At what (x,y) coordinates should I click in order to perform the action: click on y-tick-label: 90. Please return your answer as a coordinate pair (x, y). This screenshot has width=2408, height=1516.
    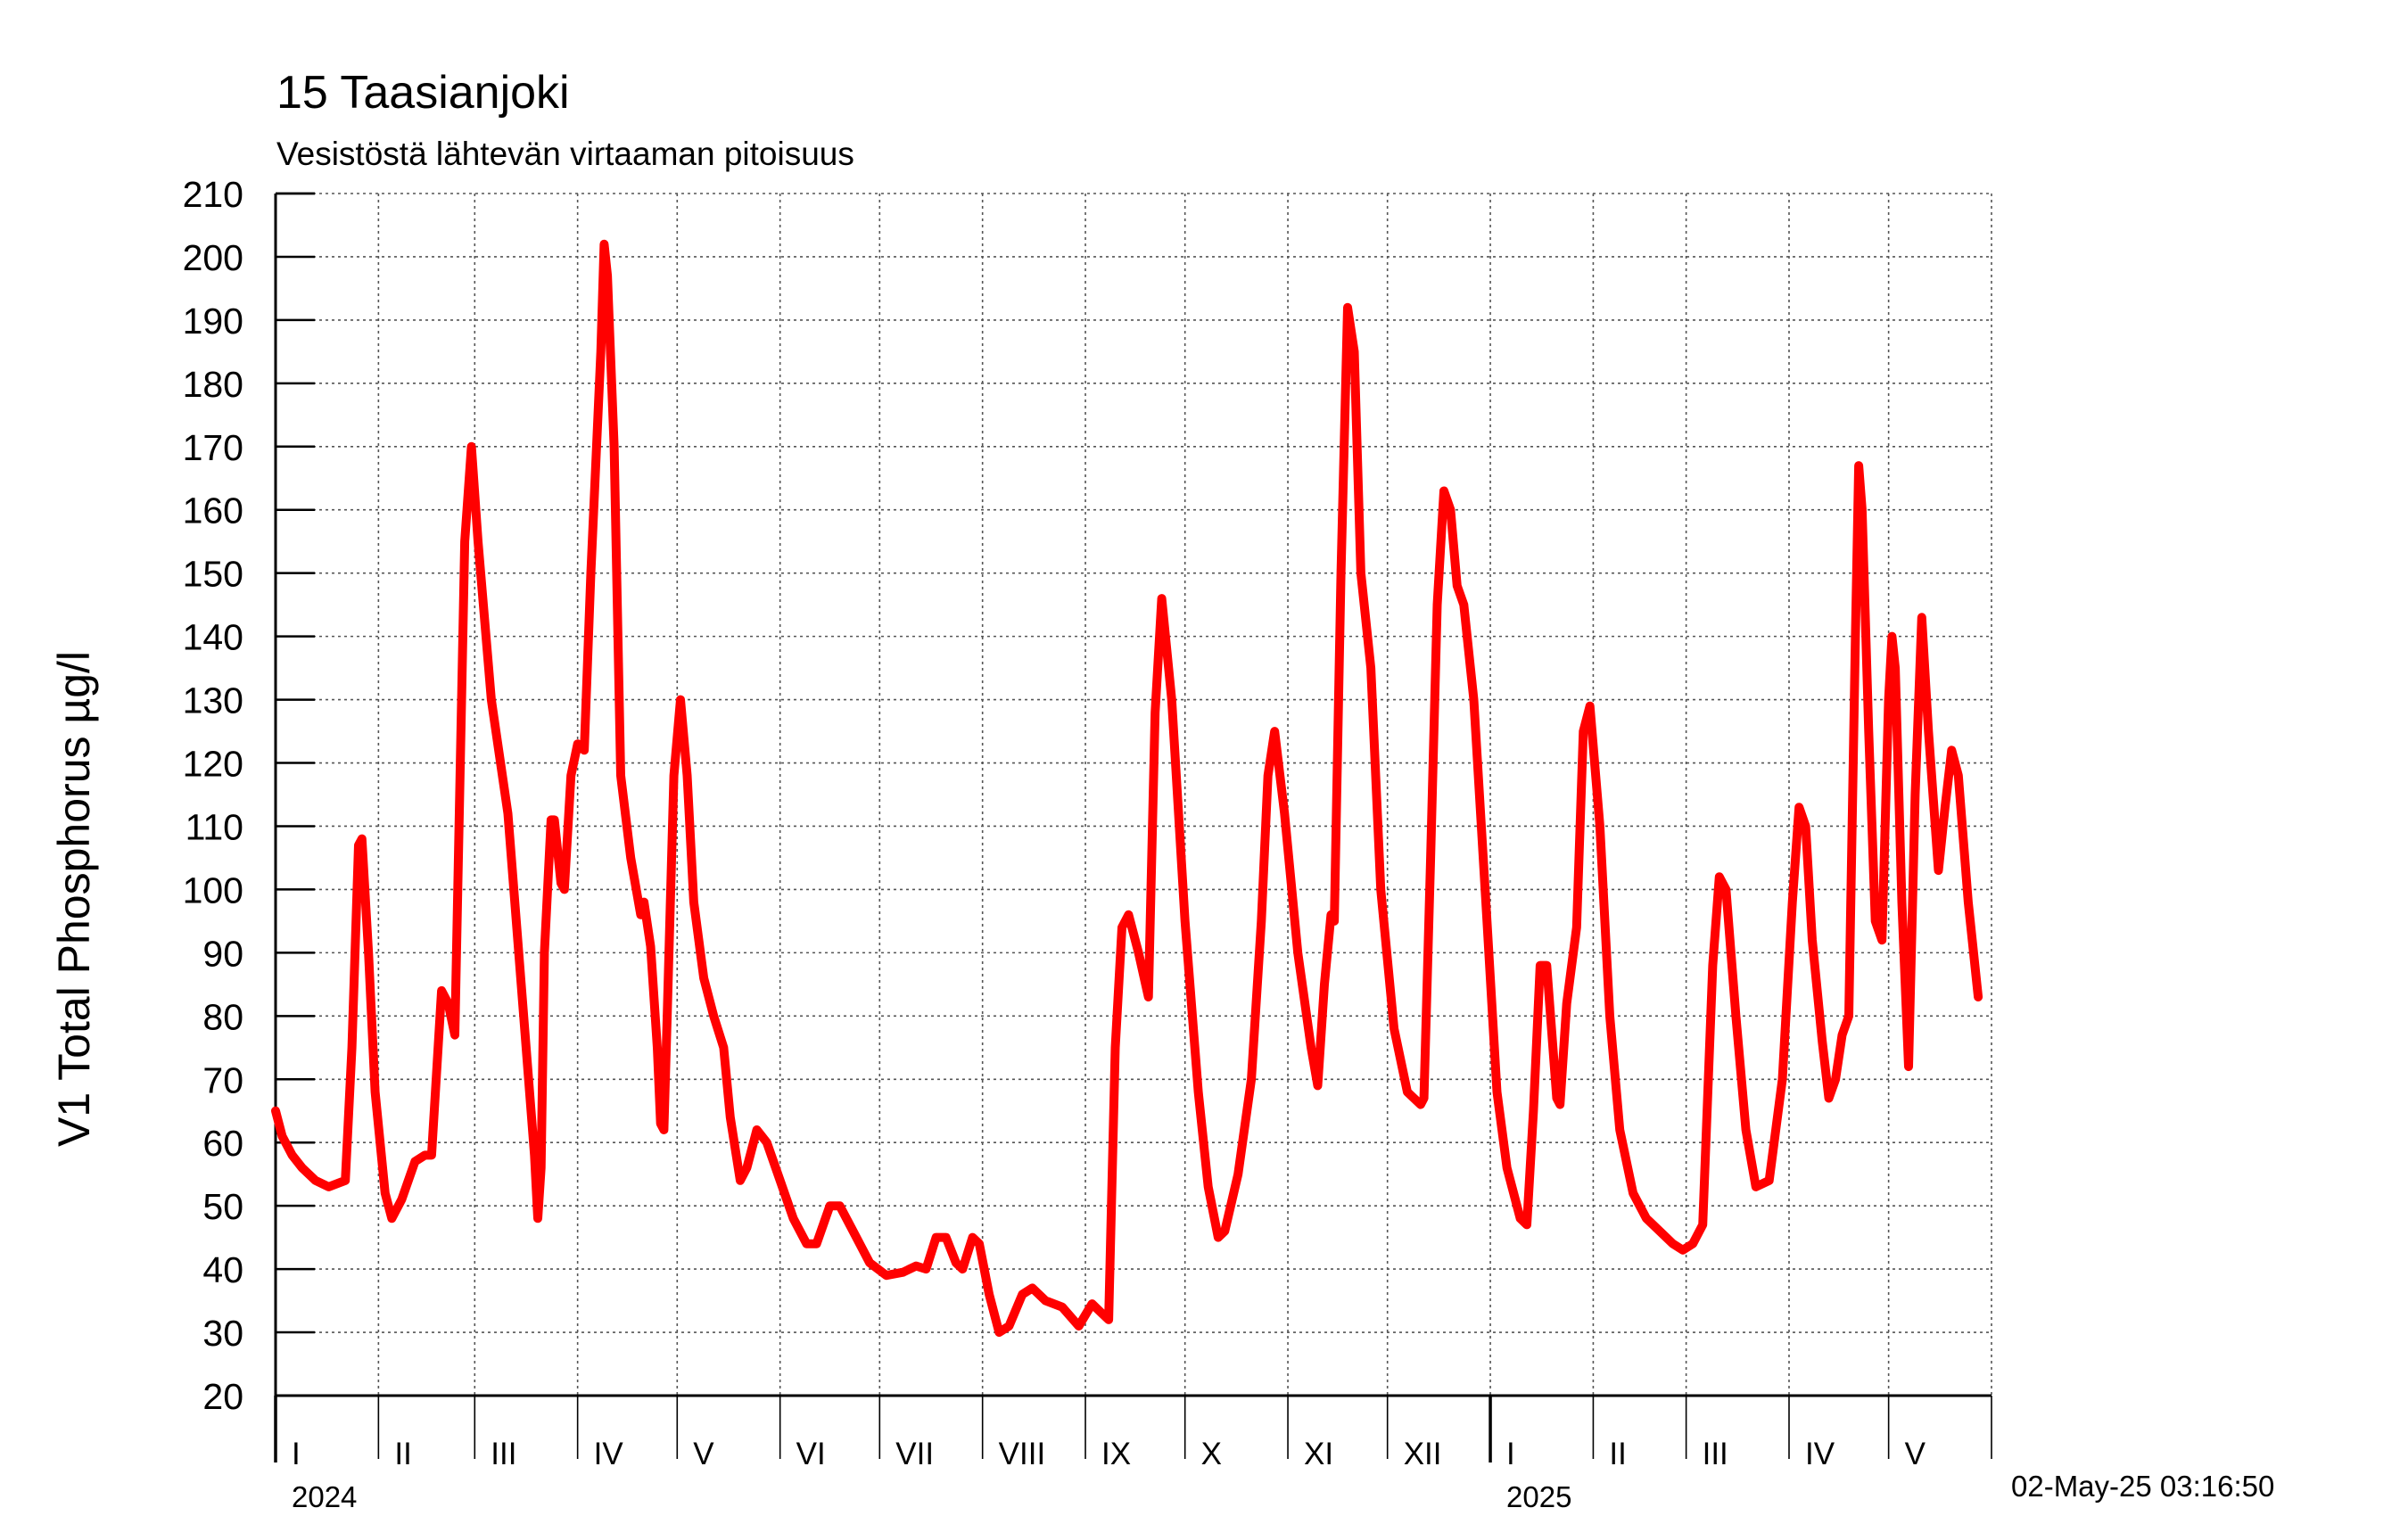
    Looking at the image, I should click on (223, 953).